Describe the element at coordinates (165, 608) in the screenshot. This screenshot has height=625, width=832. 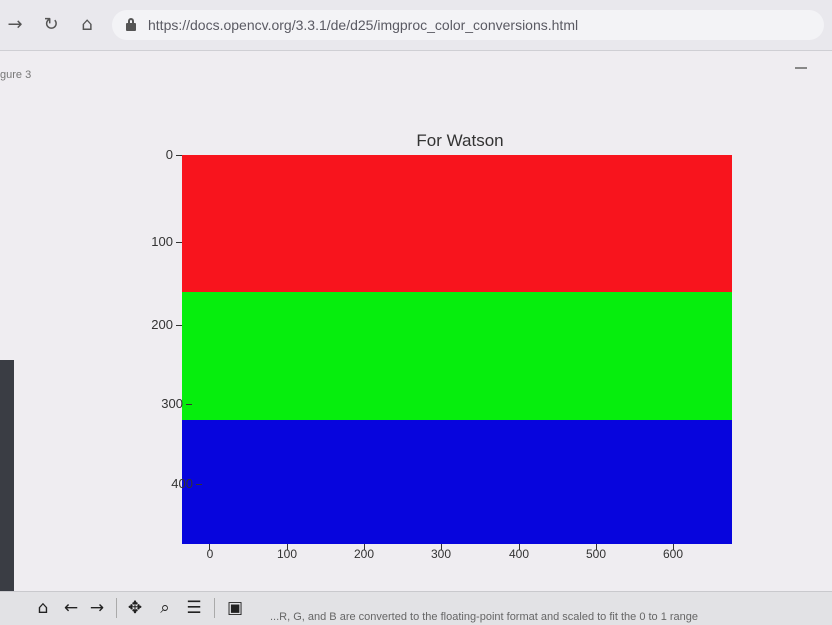
I see `zoom-icon: ⌕` at that location.